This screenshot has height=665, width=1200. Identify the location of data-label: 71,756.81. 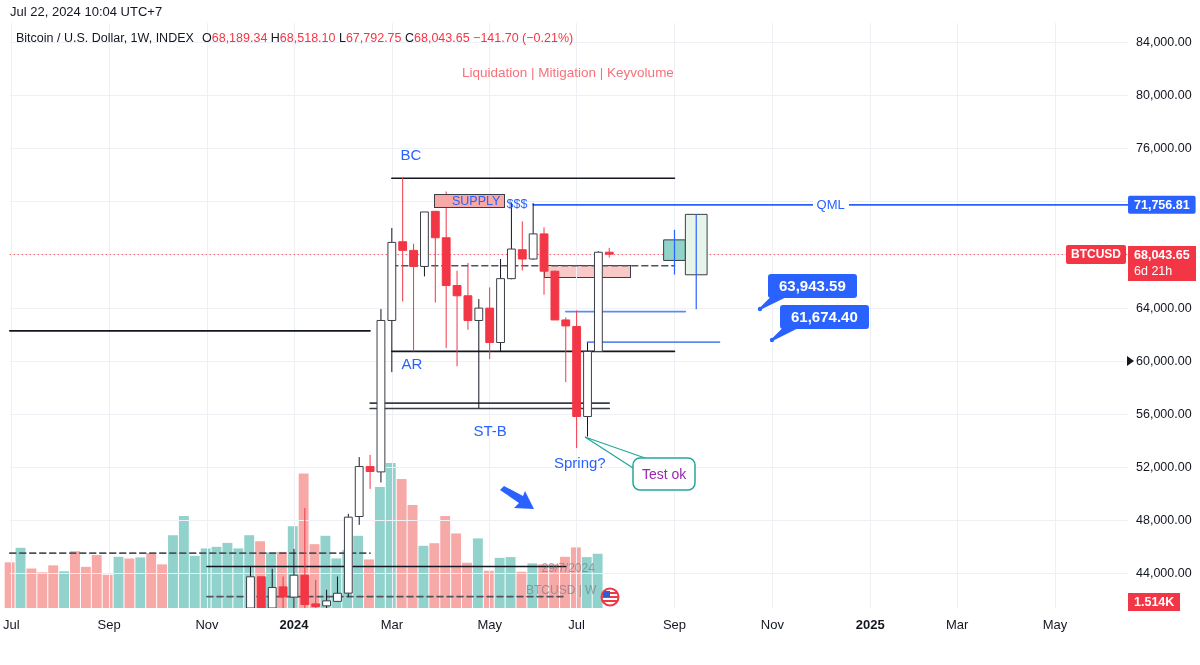
(1162, 204).